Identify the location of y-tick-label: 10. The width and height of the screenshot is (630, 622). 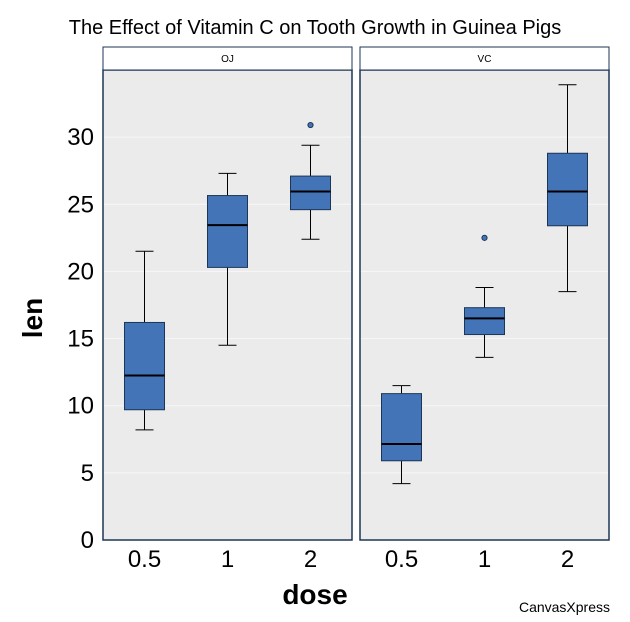
(80, 406).